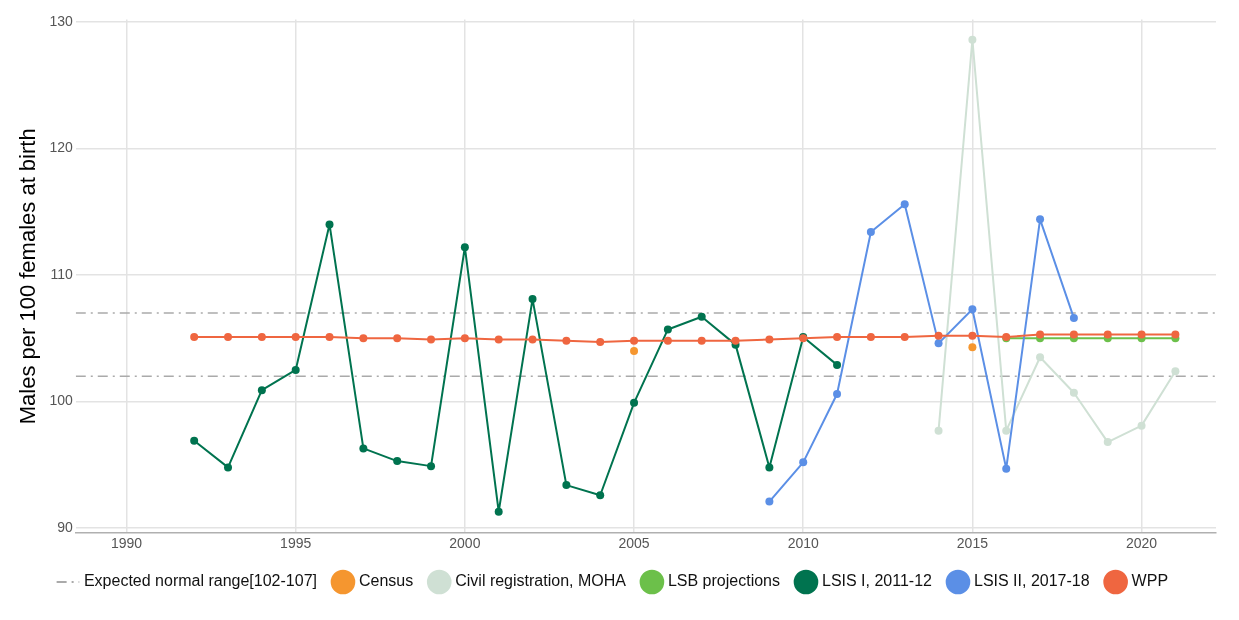 The image size is (1239, 620). Describe the element at coordinates (386, 581) in the screenshot. I see `legend-label: Census` at that location.